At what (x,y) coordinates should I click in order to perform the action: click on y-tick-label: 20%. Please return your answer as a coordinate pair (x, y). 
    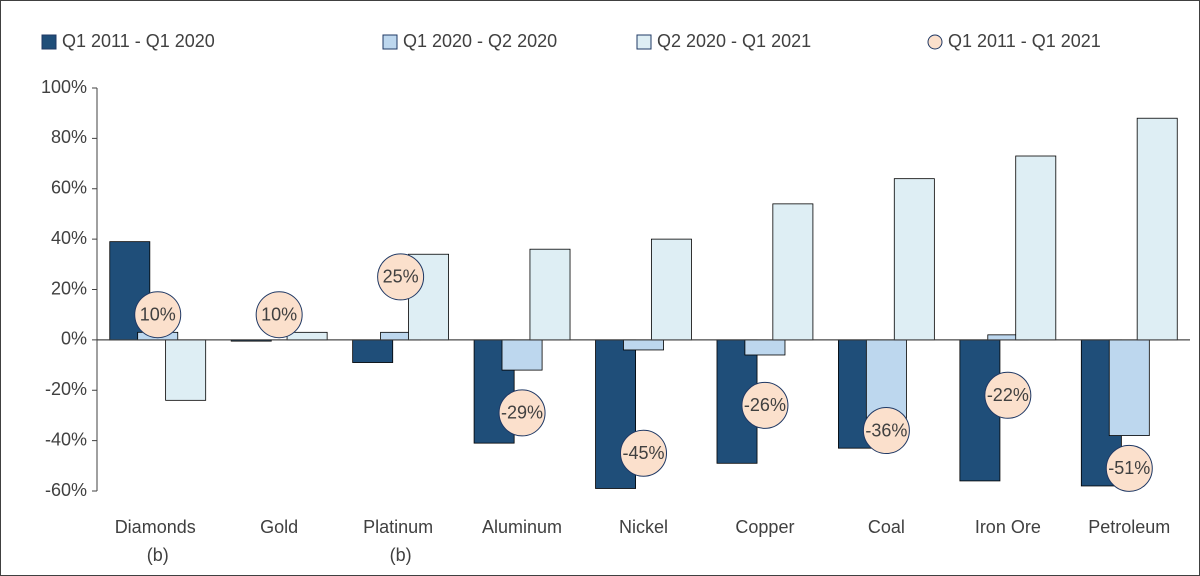
    Looking at the image, I should click on (69, 288).